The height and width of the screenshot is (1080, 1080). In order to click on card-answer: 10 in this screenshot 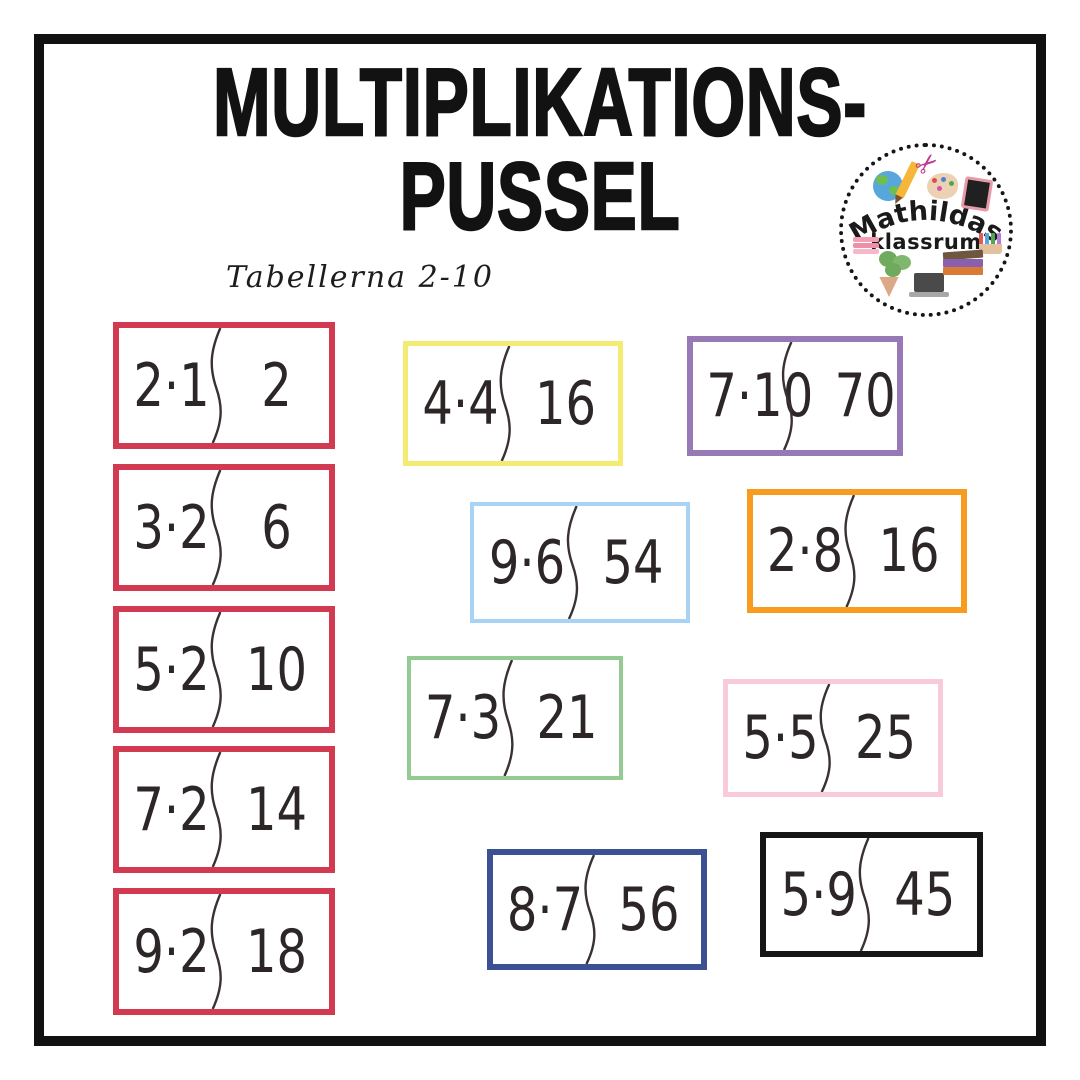, I will do `click(276, 669)`.